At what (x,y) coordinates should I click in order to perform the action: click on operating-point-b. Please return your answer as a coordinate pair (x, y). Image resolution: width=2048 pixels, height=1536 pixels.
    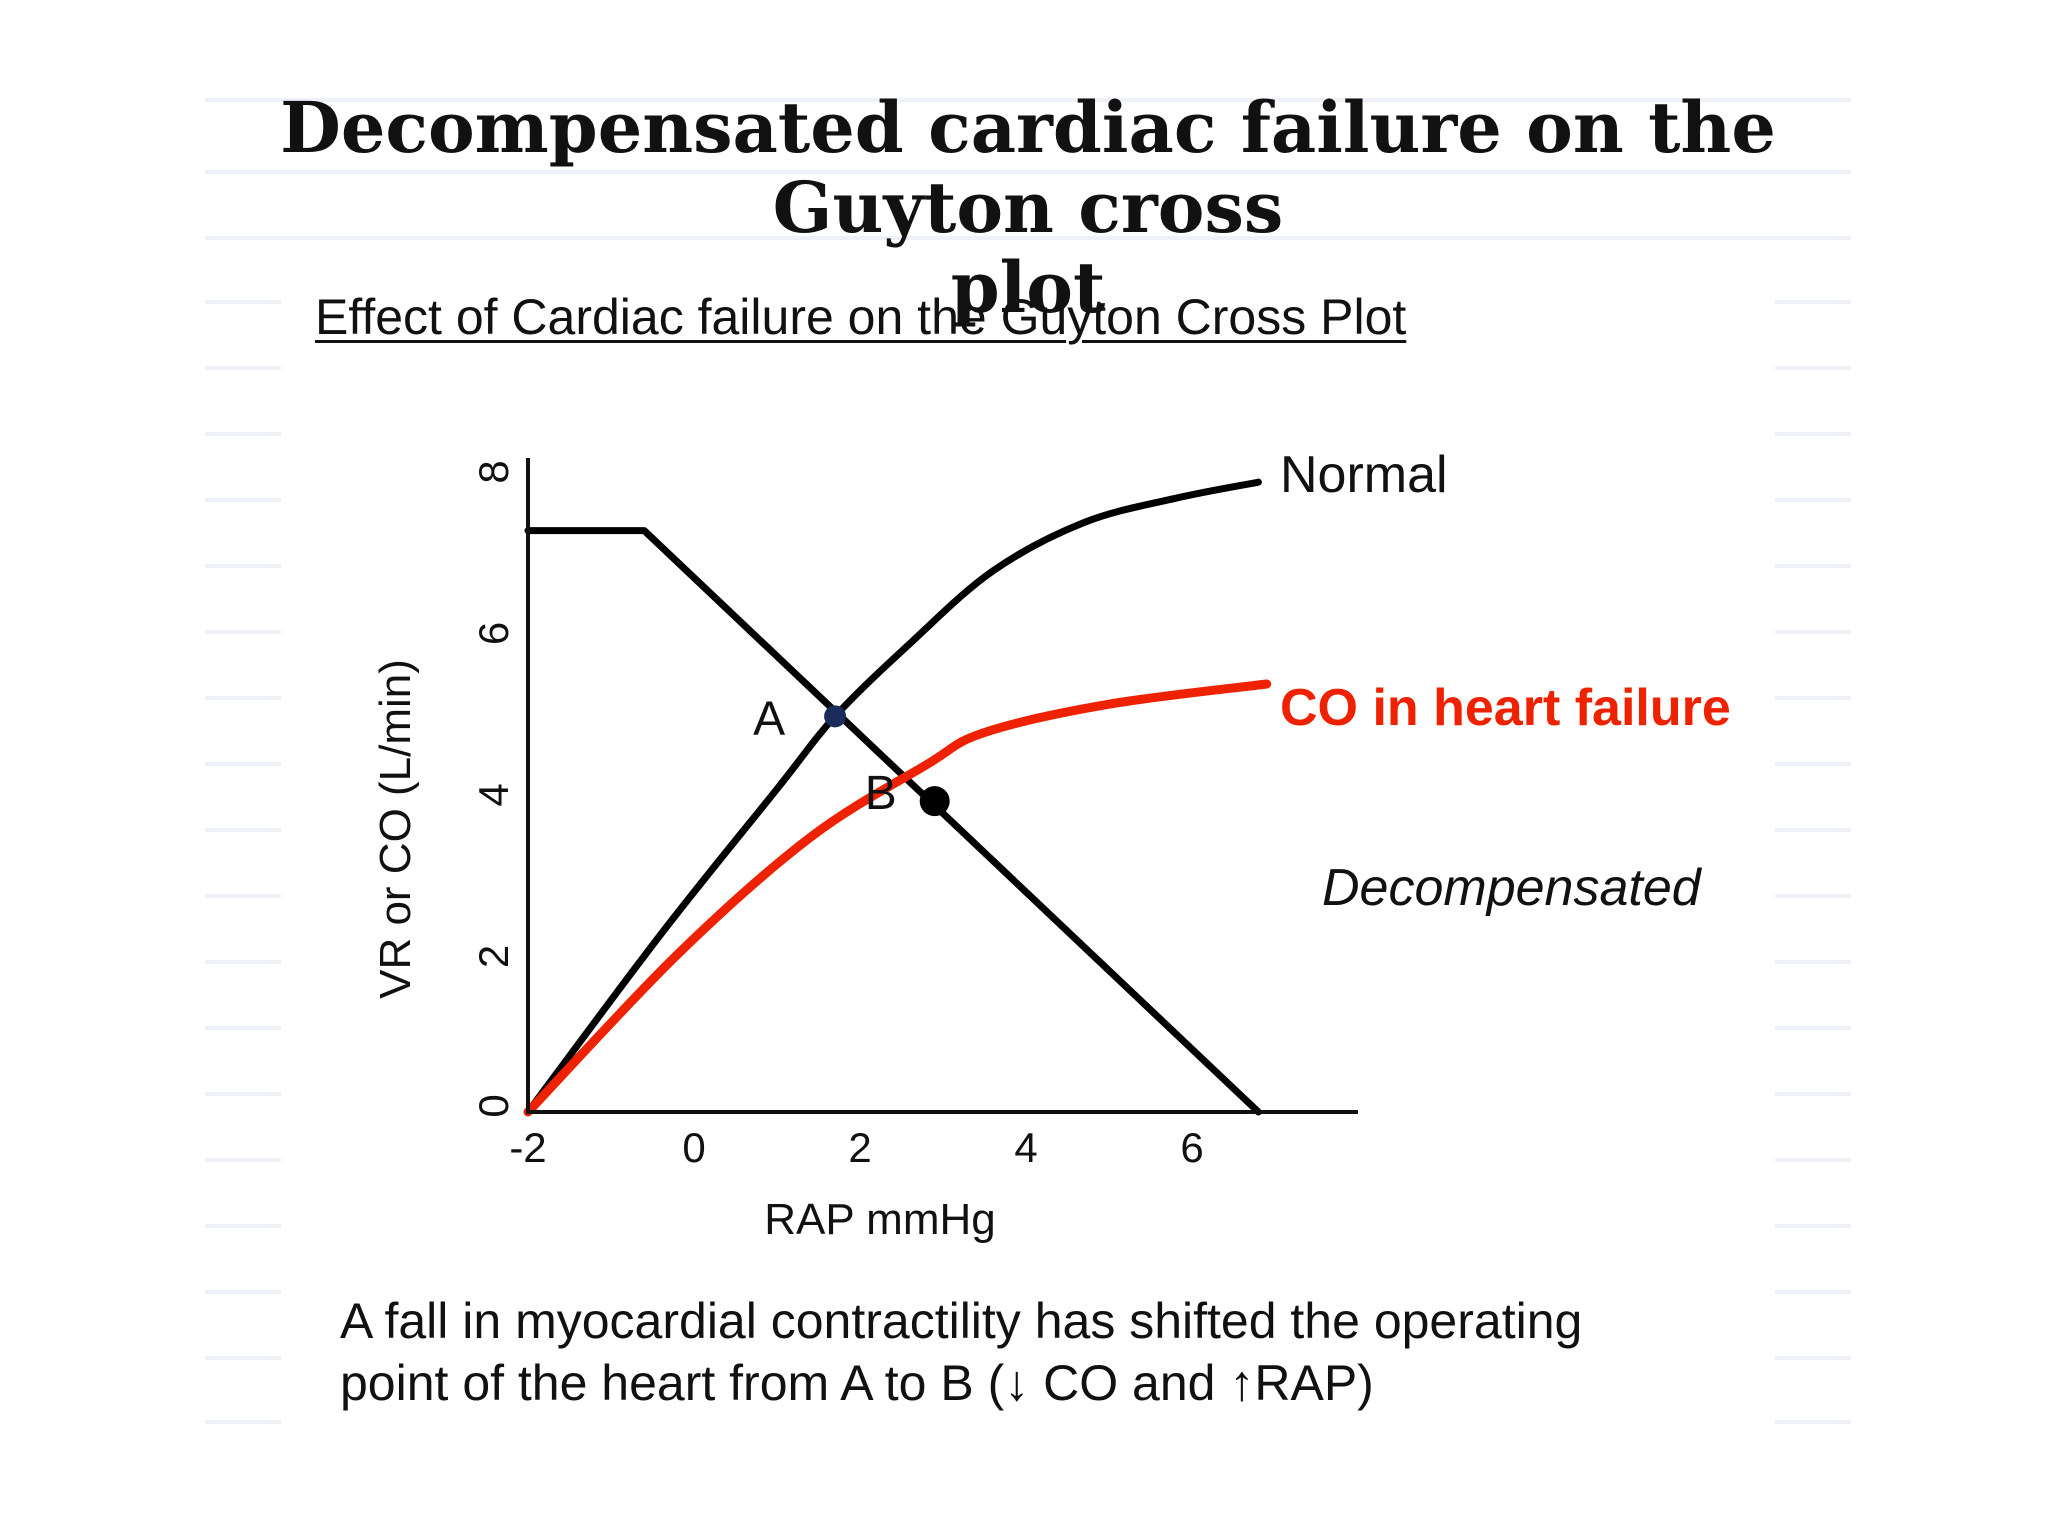
    Looking at the image, I should click on (934, 801).